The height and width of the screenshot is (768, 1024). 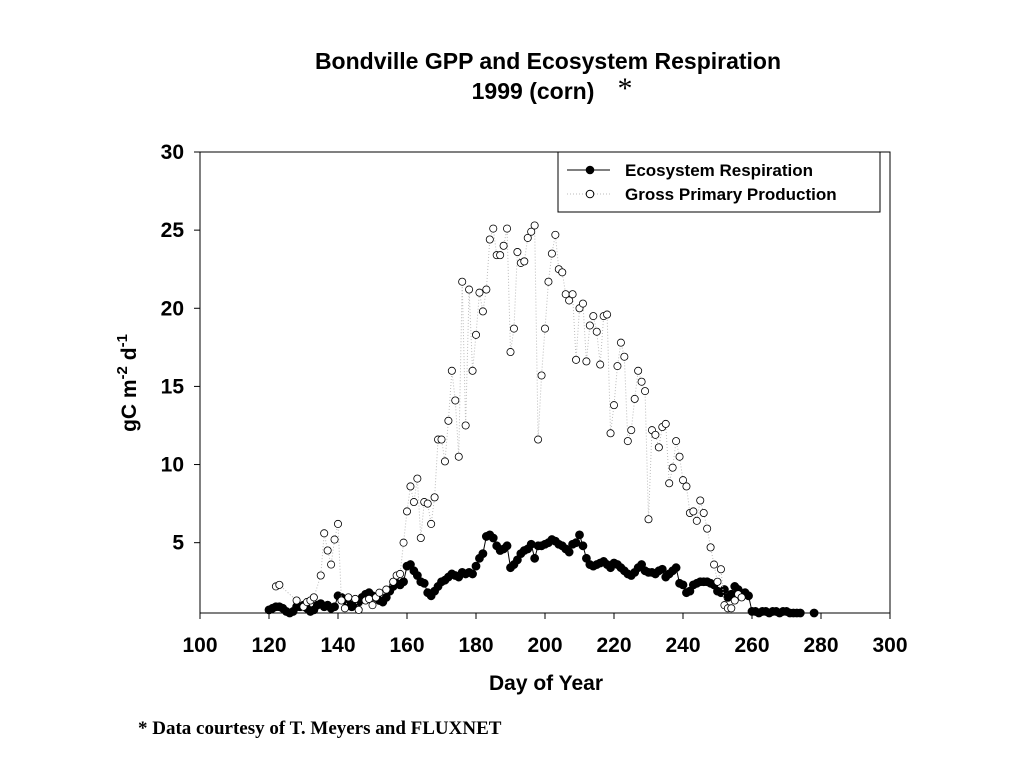 What do you see at coordinates (122, 372) in the screenshot?
I see `y-label-sup: -2` at bounding box center [122, 372].